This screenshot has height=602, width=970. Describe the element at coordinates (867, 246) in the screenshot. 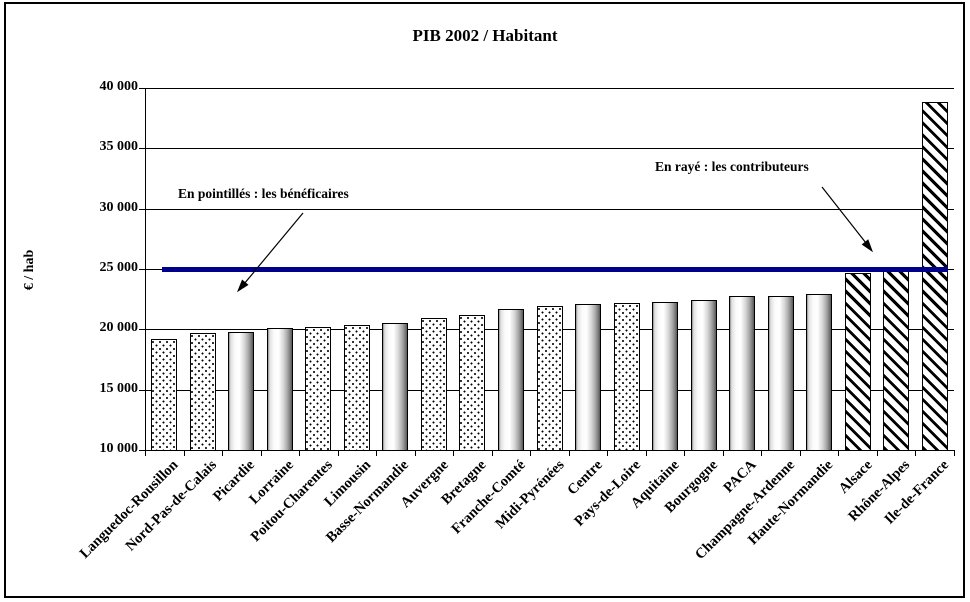

I see `arrow-head-contributeurs` at that location.